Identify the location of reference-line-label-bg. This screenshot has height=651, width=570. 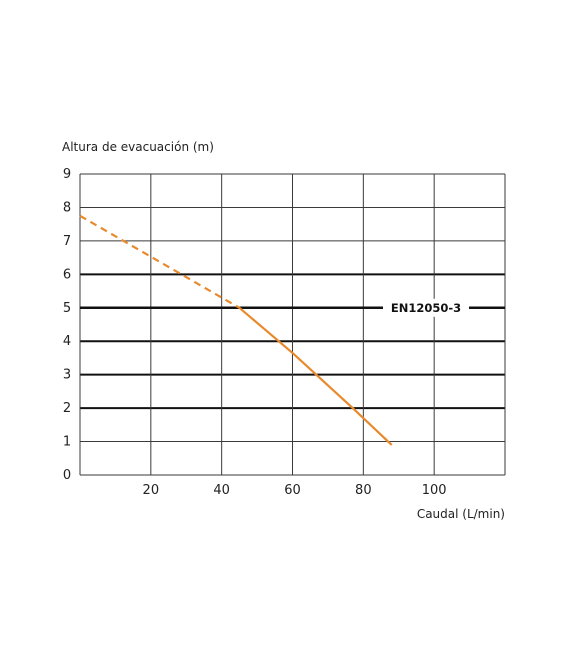
(426, 307).